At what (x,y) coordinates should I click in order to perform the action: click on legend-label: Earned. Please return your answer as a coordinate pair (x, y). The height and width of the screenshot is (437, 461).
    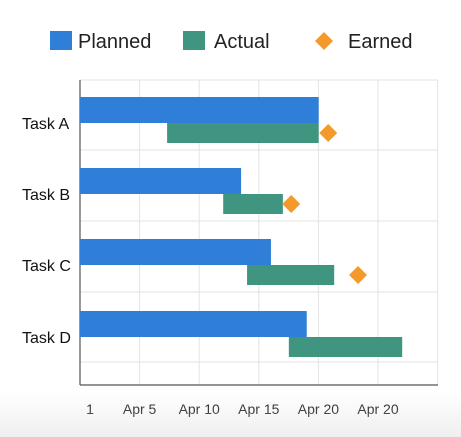
    Looking at the image, I should click on (380, 42).